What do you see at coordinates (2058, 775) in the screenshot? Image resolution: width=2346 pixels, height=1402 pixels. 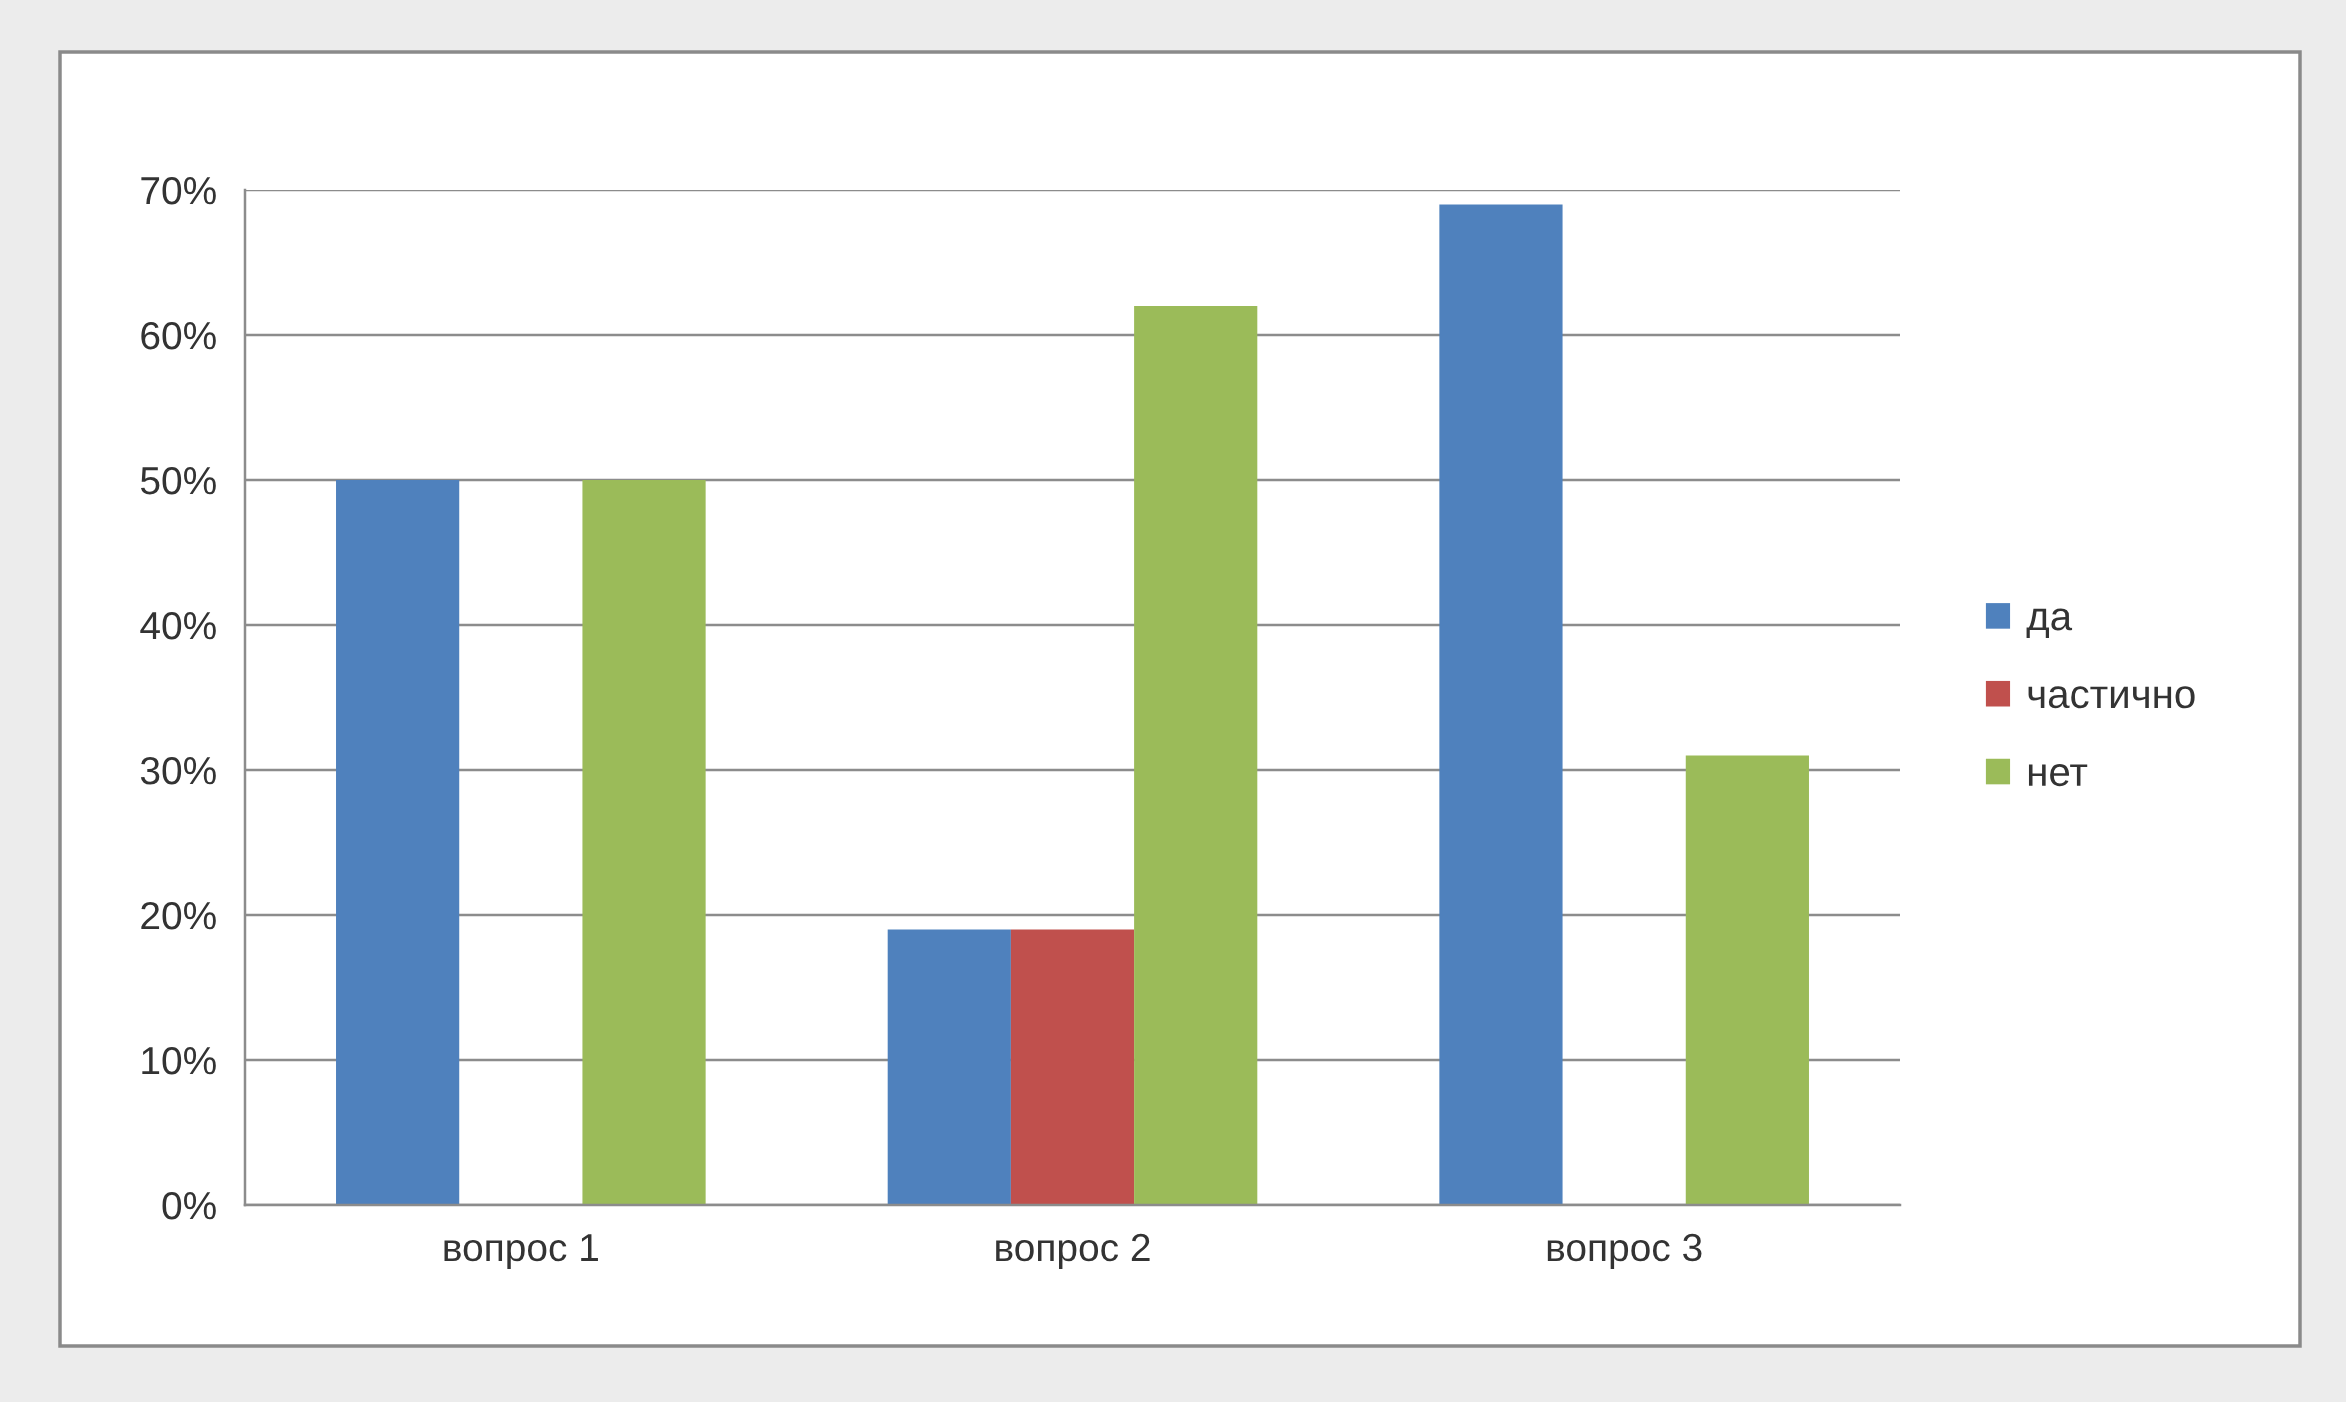 I see `legend-label: нет` at bounding box center [2058, 775].